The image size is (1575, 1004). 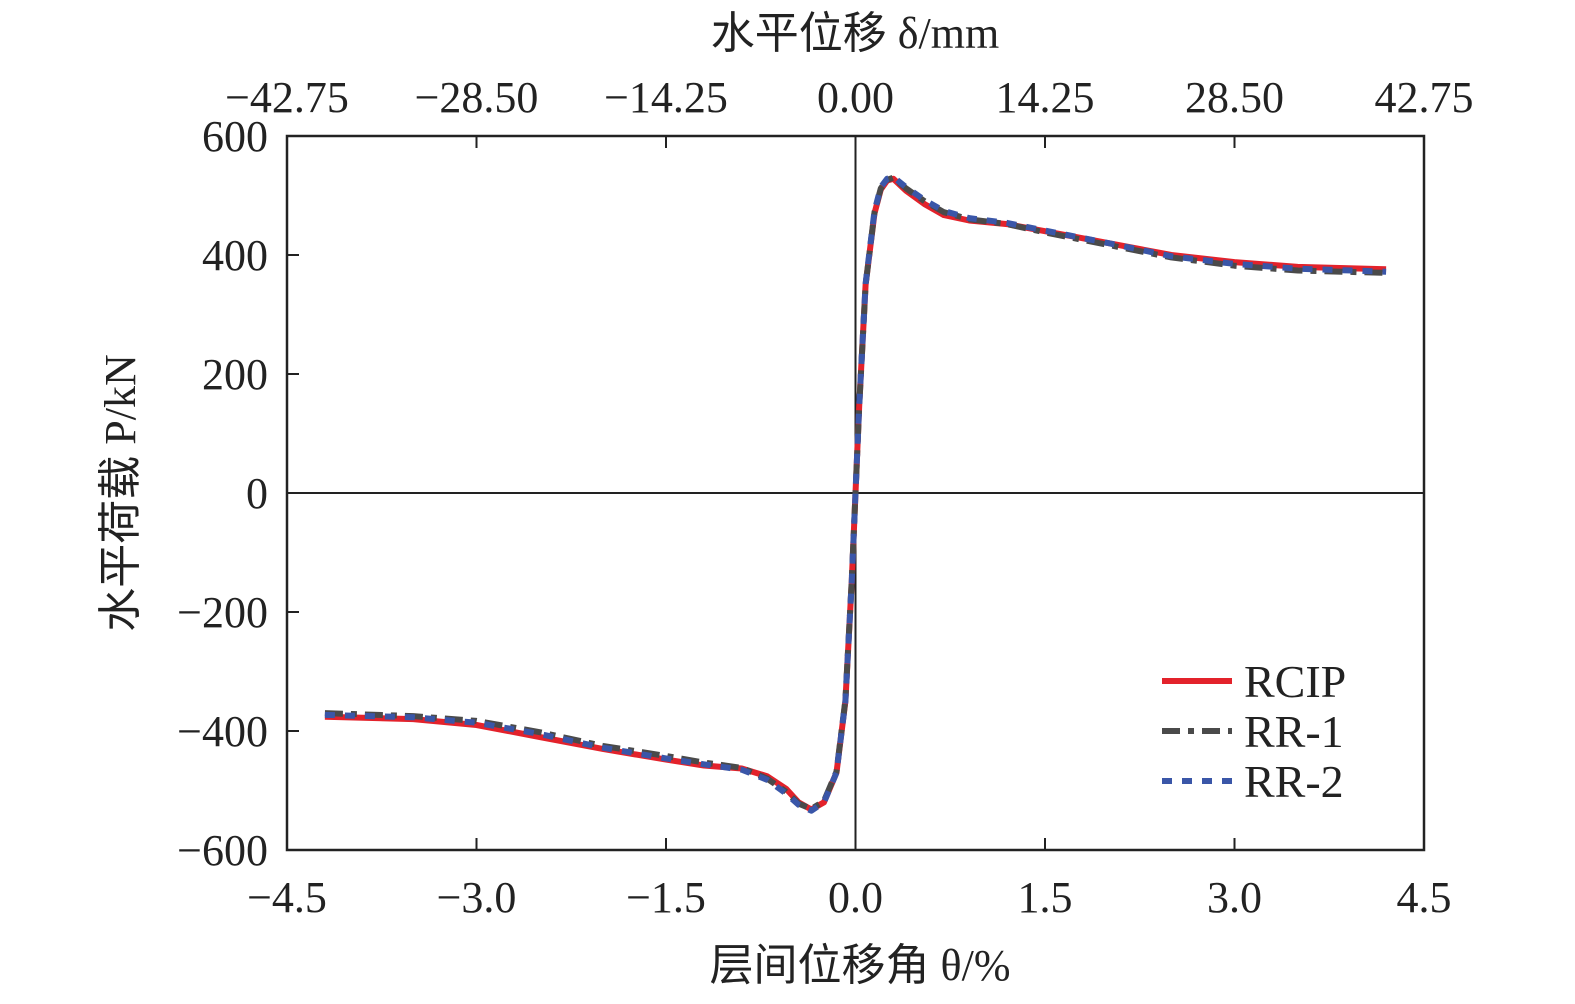 What do you see at coordinates (477, 97) in the screenshot?
I see `top-tick-label: −28.50` at bounding box center [477, 97].